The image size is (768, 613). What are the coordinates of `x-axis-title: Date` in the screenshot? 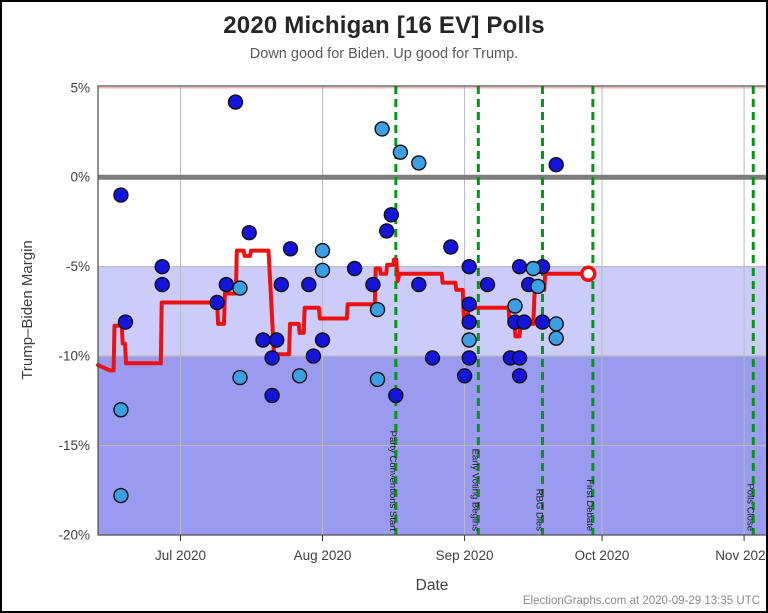 It's located at (432, 585).